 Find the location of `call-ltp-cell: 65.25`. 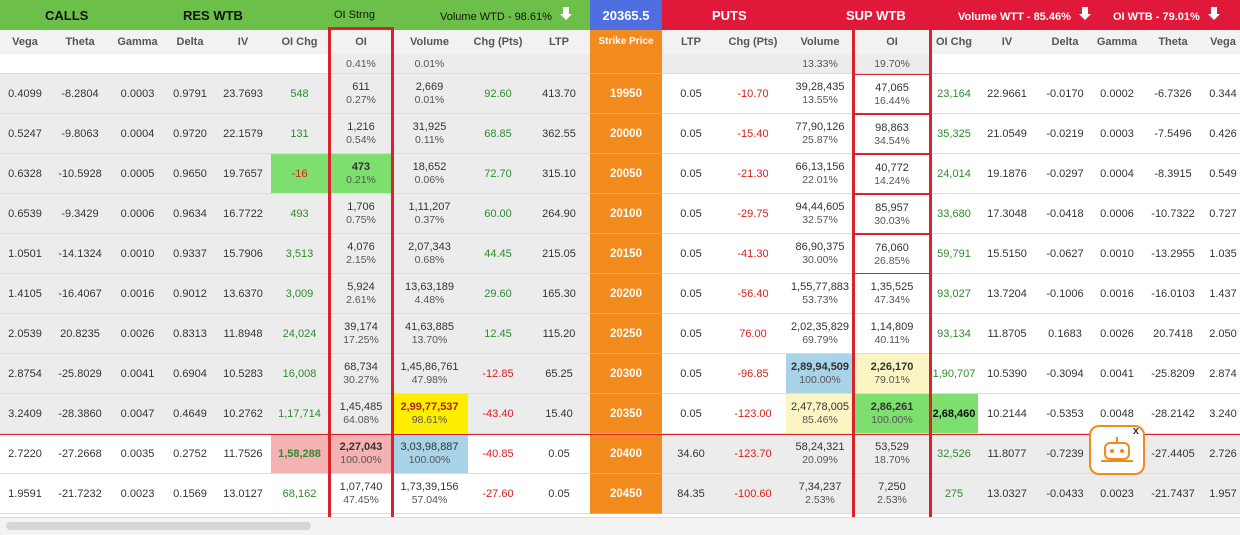

call-ltp-cell: 65.25 is located at coordinates (559, 374).